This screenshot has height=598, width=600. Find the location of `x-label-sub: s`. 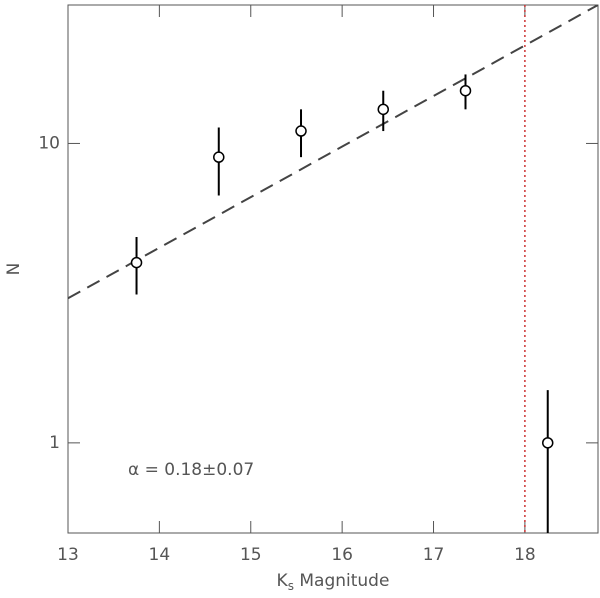

x-label-sub: s is located at coordinates (291, 586).